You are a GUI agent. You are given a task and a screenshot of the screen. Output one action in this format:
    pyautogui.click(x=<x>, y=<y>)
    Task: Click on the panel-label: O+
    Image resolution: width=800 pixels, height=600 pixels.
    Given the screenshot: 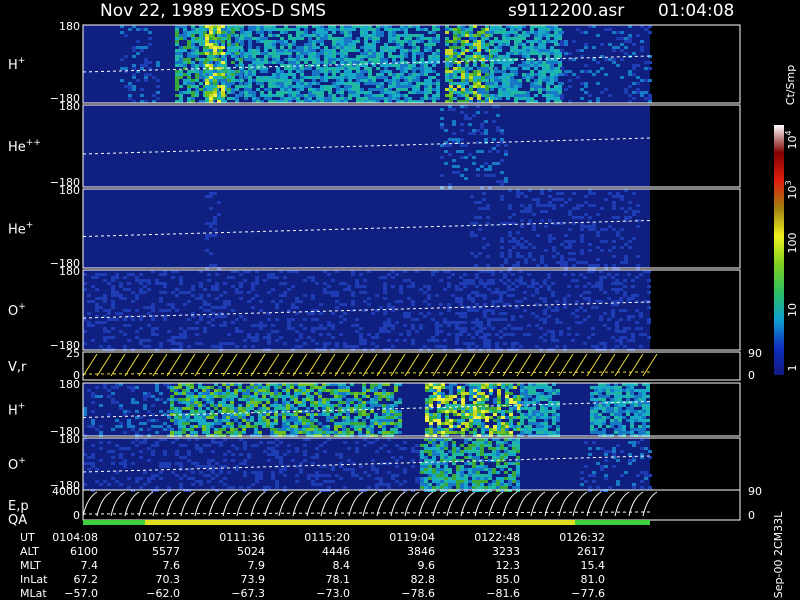 What is the action you would take?
    pyautogui.click(x=17, y=310)
    